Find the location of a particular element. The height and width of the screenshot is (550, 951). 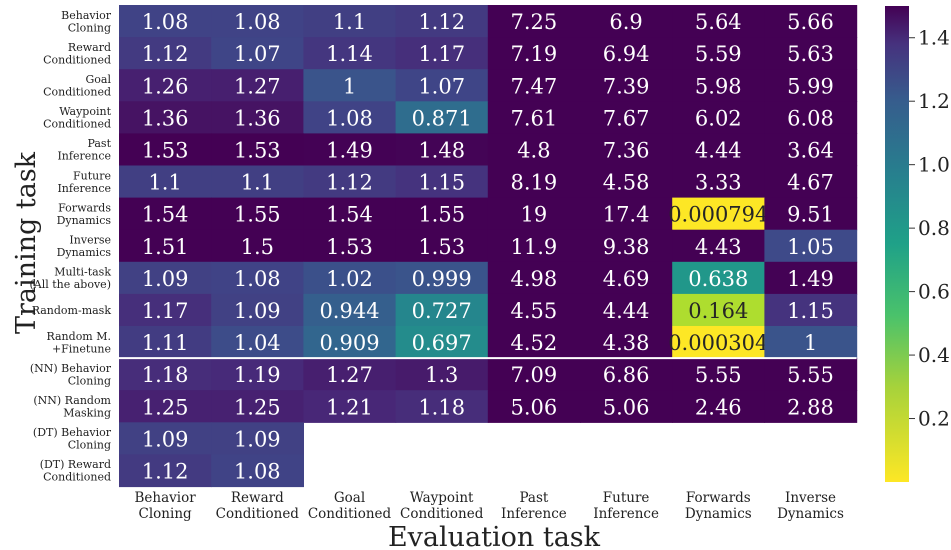

cell-value-label: 1.53 is located at coordinates (441, 247).